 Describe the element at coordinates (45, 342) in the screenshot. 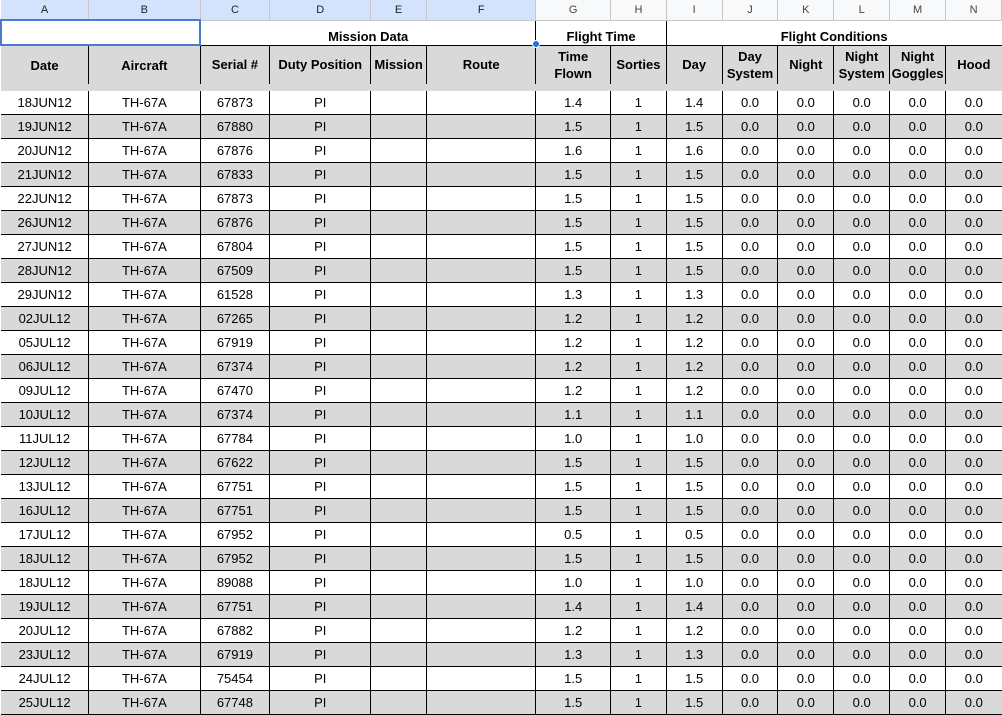

I see `date-cell: 05JUL12` at that location.